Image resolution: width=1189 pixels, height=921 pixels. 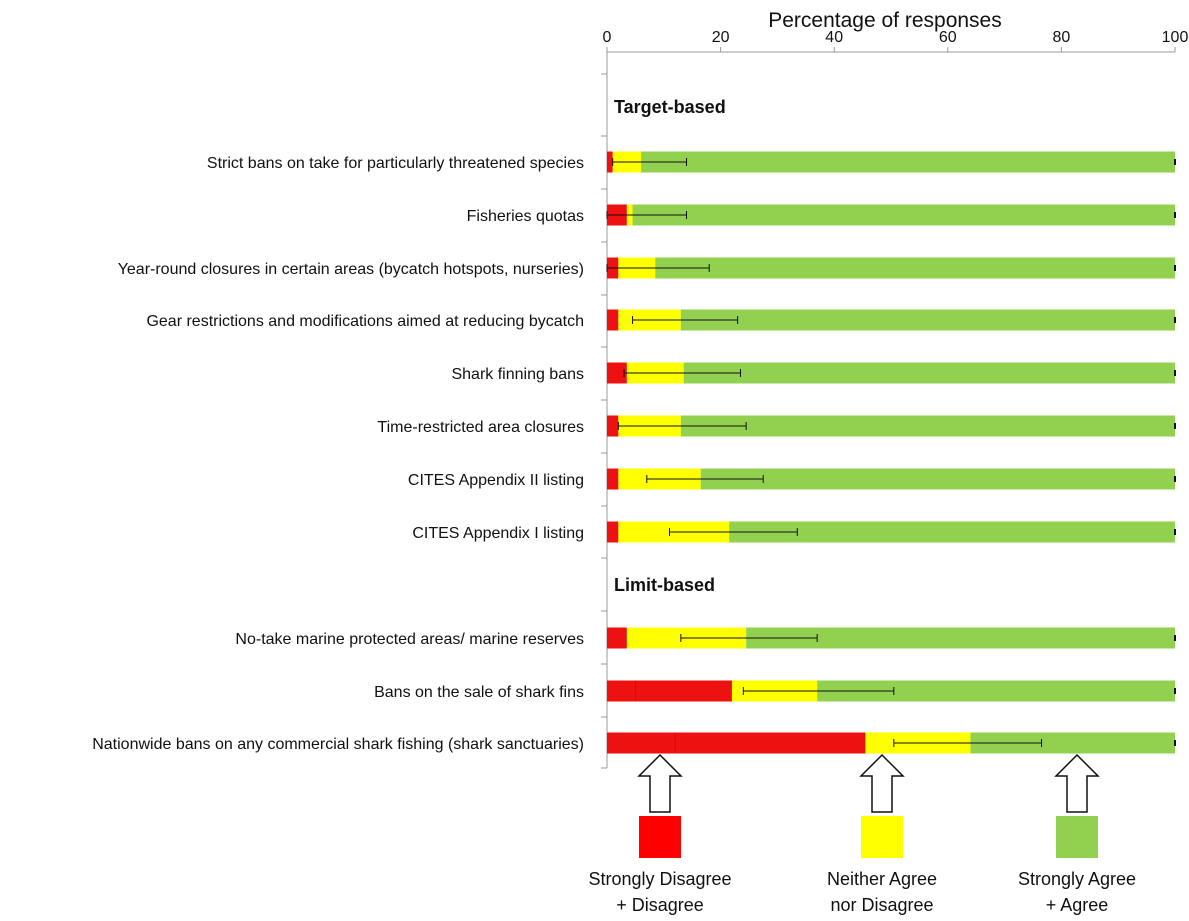 What do you see at coordinates (659, 879) in the screenshot?
I see `legend-label-line1: Strongly Disagree` at bounding box center [659, 879].